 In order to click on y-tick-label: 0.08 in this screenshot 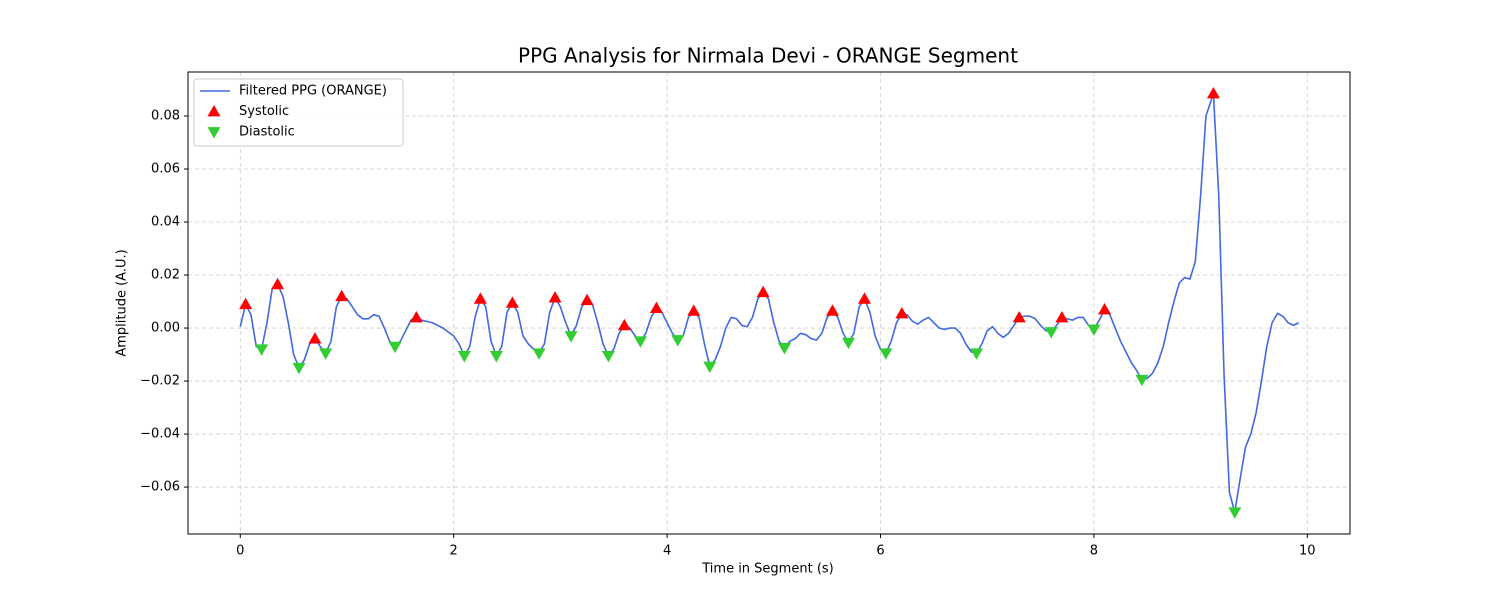, I will do `click(165, 116)`.